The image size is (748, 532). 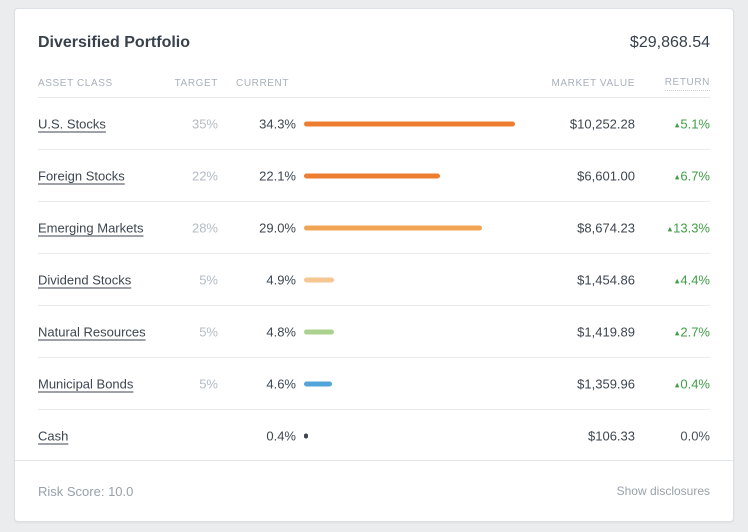 I want to click on card-header: Diversified Portfolio $29,868.54, so click(x=374, y=31).